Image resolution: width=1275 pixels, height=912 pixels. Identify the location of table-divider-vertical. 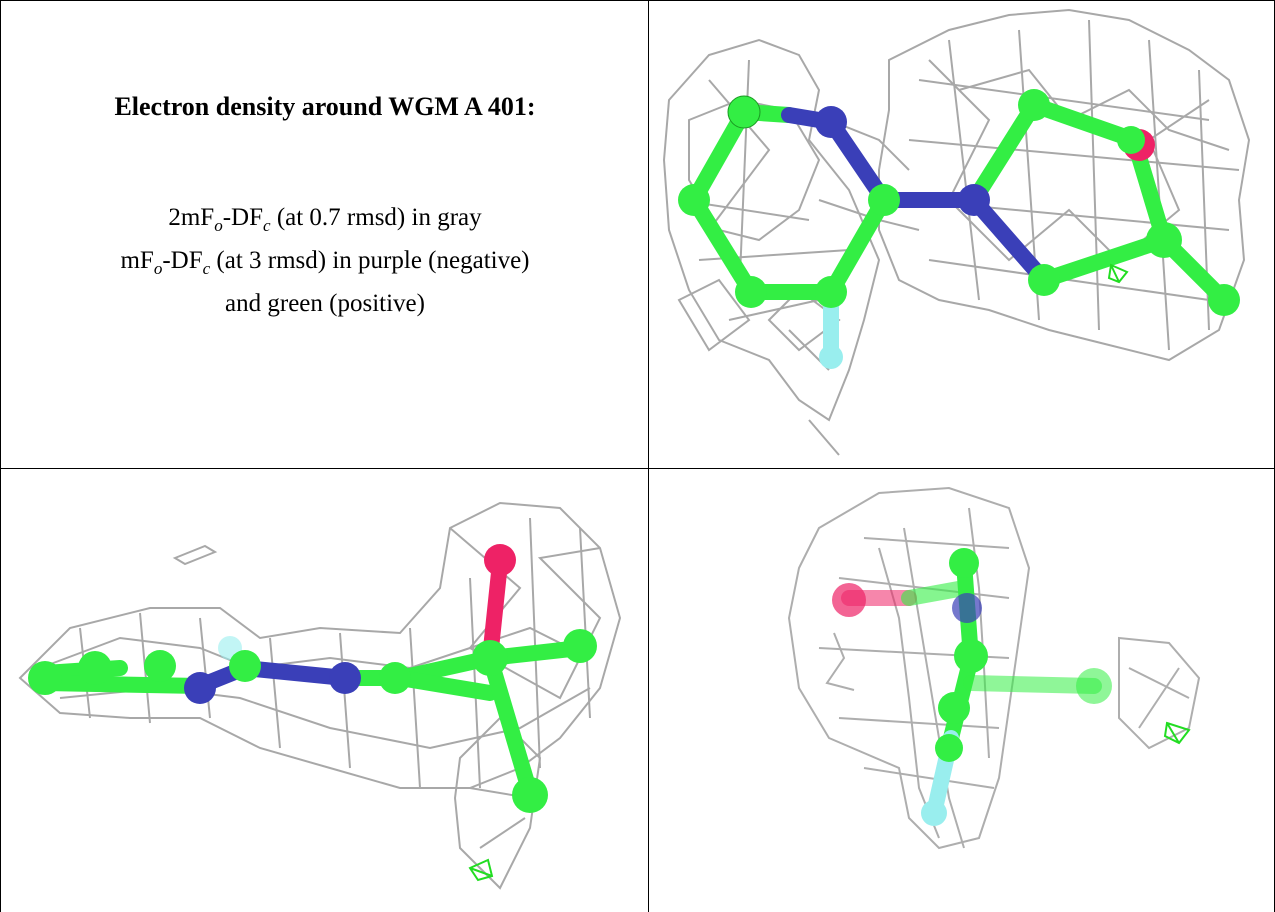
(648, 456).